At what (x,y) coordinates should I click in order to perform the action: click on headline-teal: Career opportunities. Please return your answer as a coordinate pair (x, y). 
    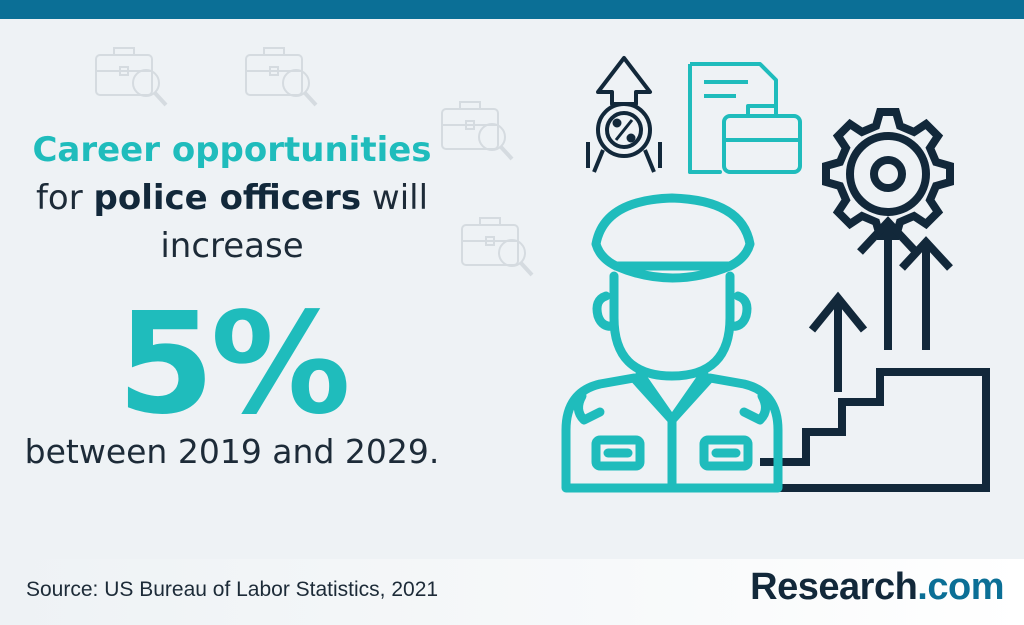
    Looking at the image, I should click on (232, 150).